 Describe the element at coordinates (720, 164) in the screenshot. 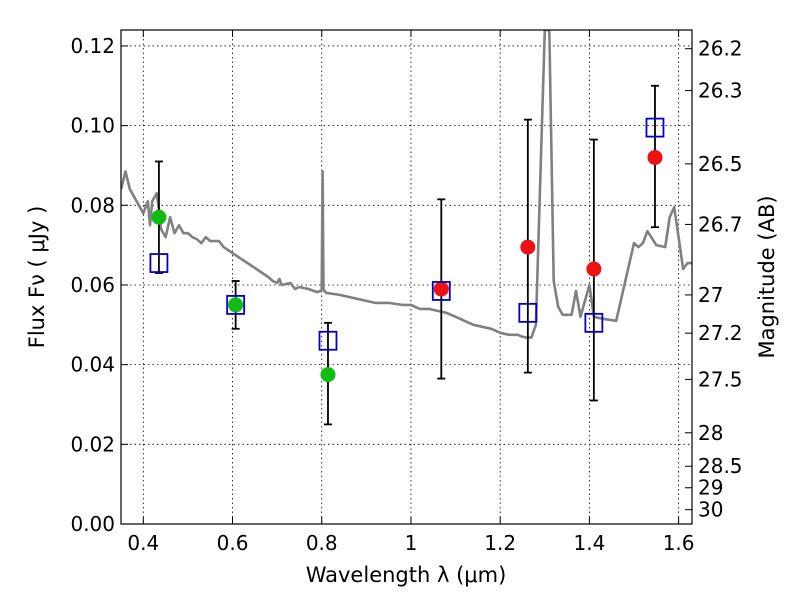

I see `magnitude-tick-label: 26.5` at that location.